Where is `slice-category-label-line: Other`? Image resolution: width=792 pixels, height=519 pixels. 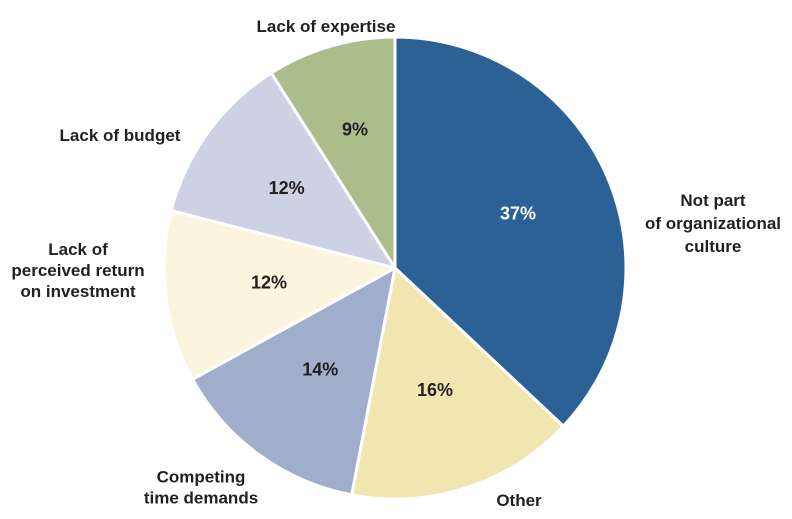
slice-category-label-line: Other is located at coordinates (519, 500).